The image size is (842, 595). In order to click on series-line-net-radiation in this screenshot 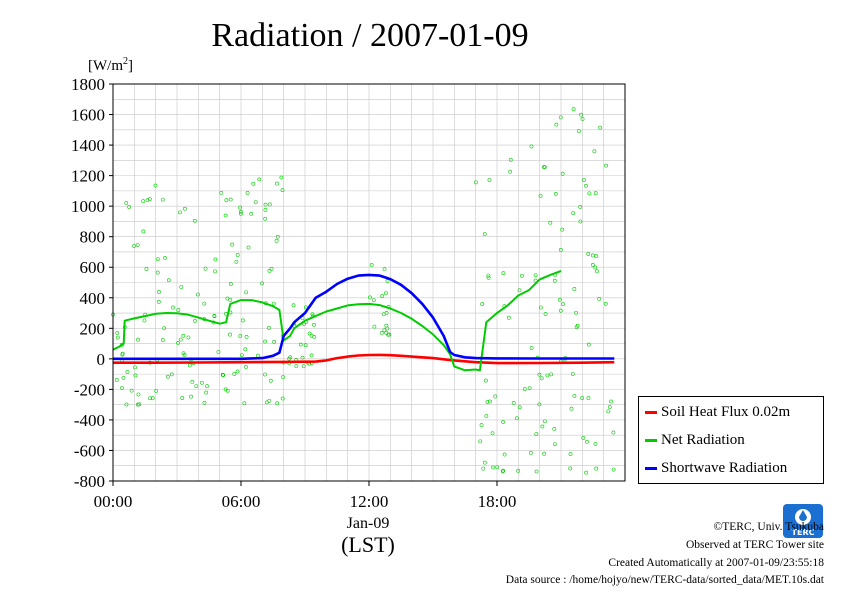, I will do `click(337, 321)`.